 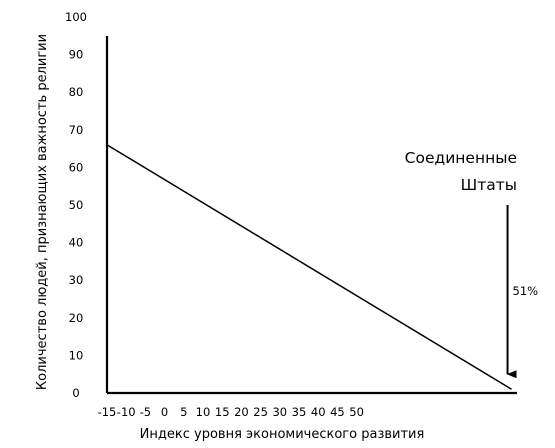 What do you see at coordinates (241, 412) in the screenshot?
I see `x-tick-label: 20` at bounding box center [241, 412].